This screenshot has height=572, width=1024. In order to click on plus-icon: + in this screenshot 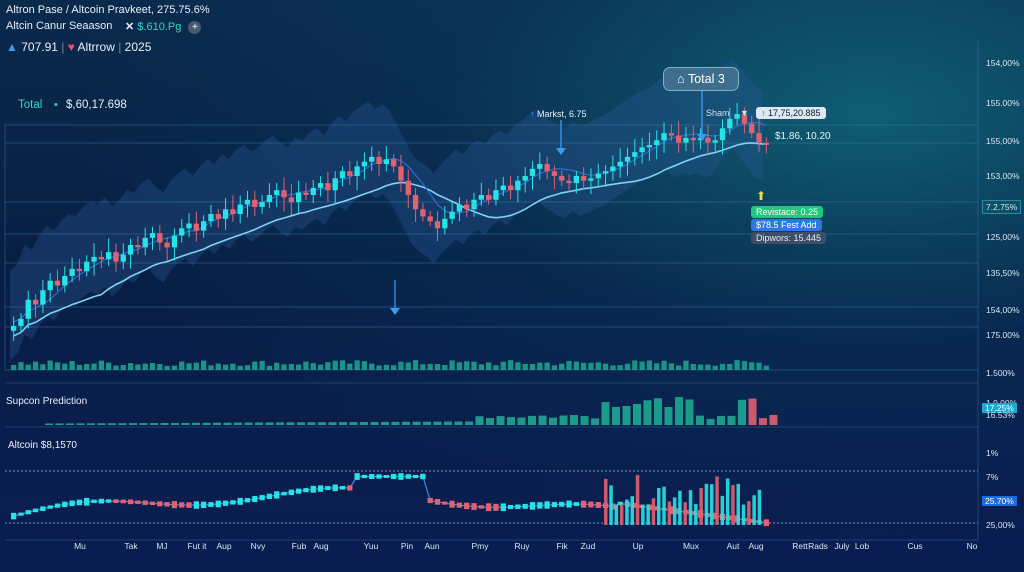, I will do `click(195, 27)`.